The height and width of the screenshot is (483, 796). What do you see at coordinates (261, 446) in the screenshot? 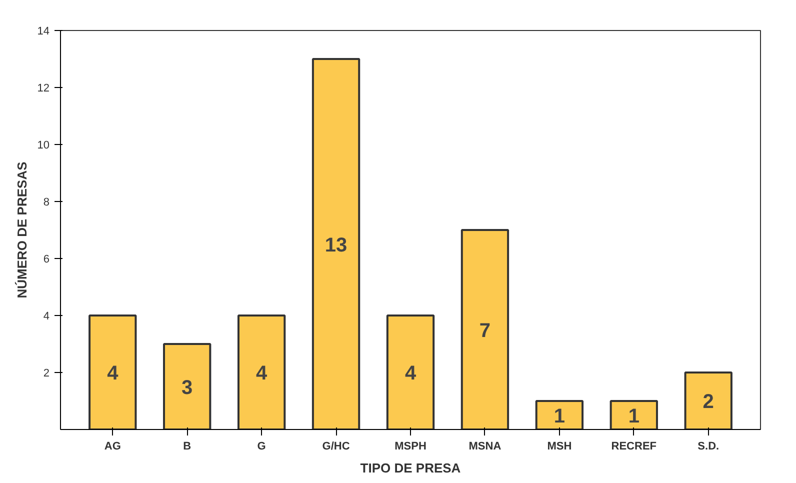
I see `x-tick-label: G` at bounding box center [261, 446].